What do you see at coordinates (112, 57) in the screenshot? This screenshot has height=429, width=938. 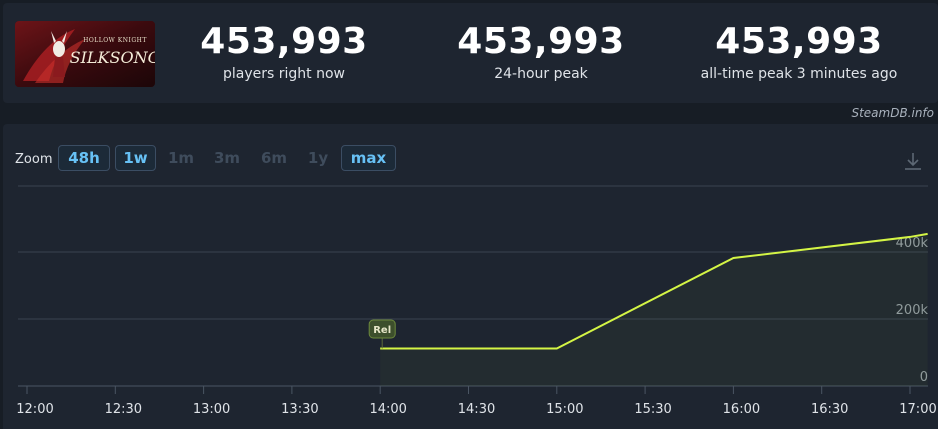 I see `logo-title: SILKSONG` at bounding box center [112, 57].